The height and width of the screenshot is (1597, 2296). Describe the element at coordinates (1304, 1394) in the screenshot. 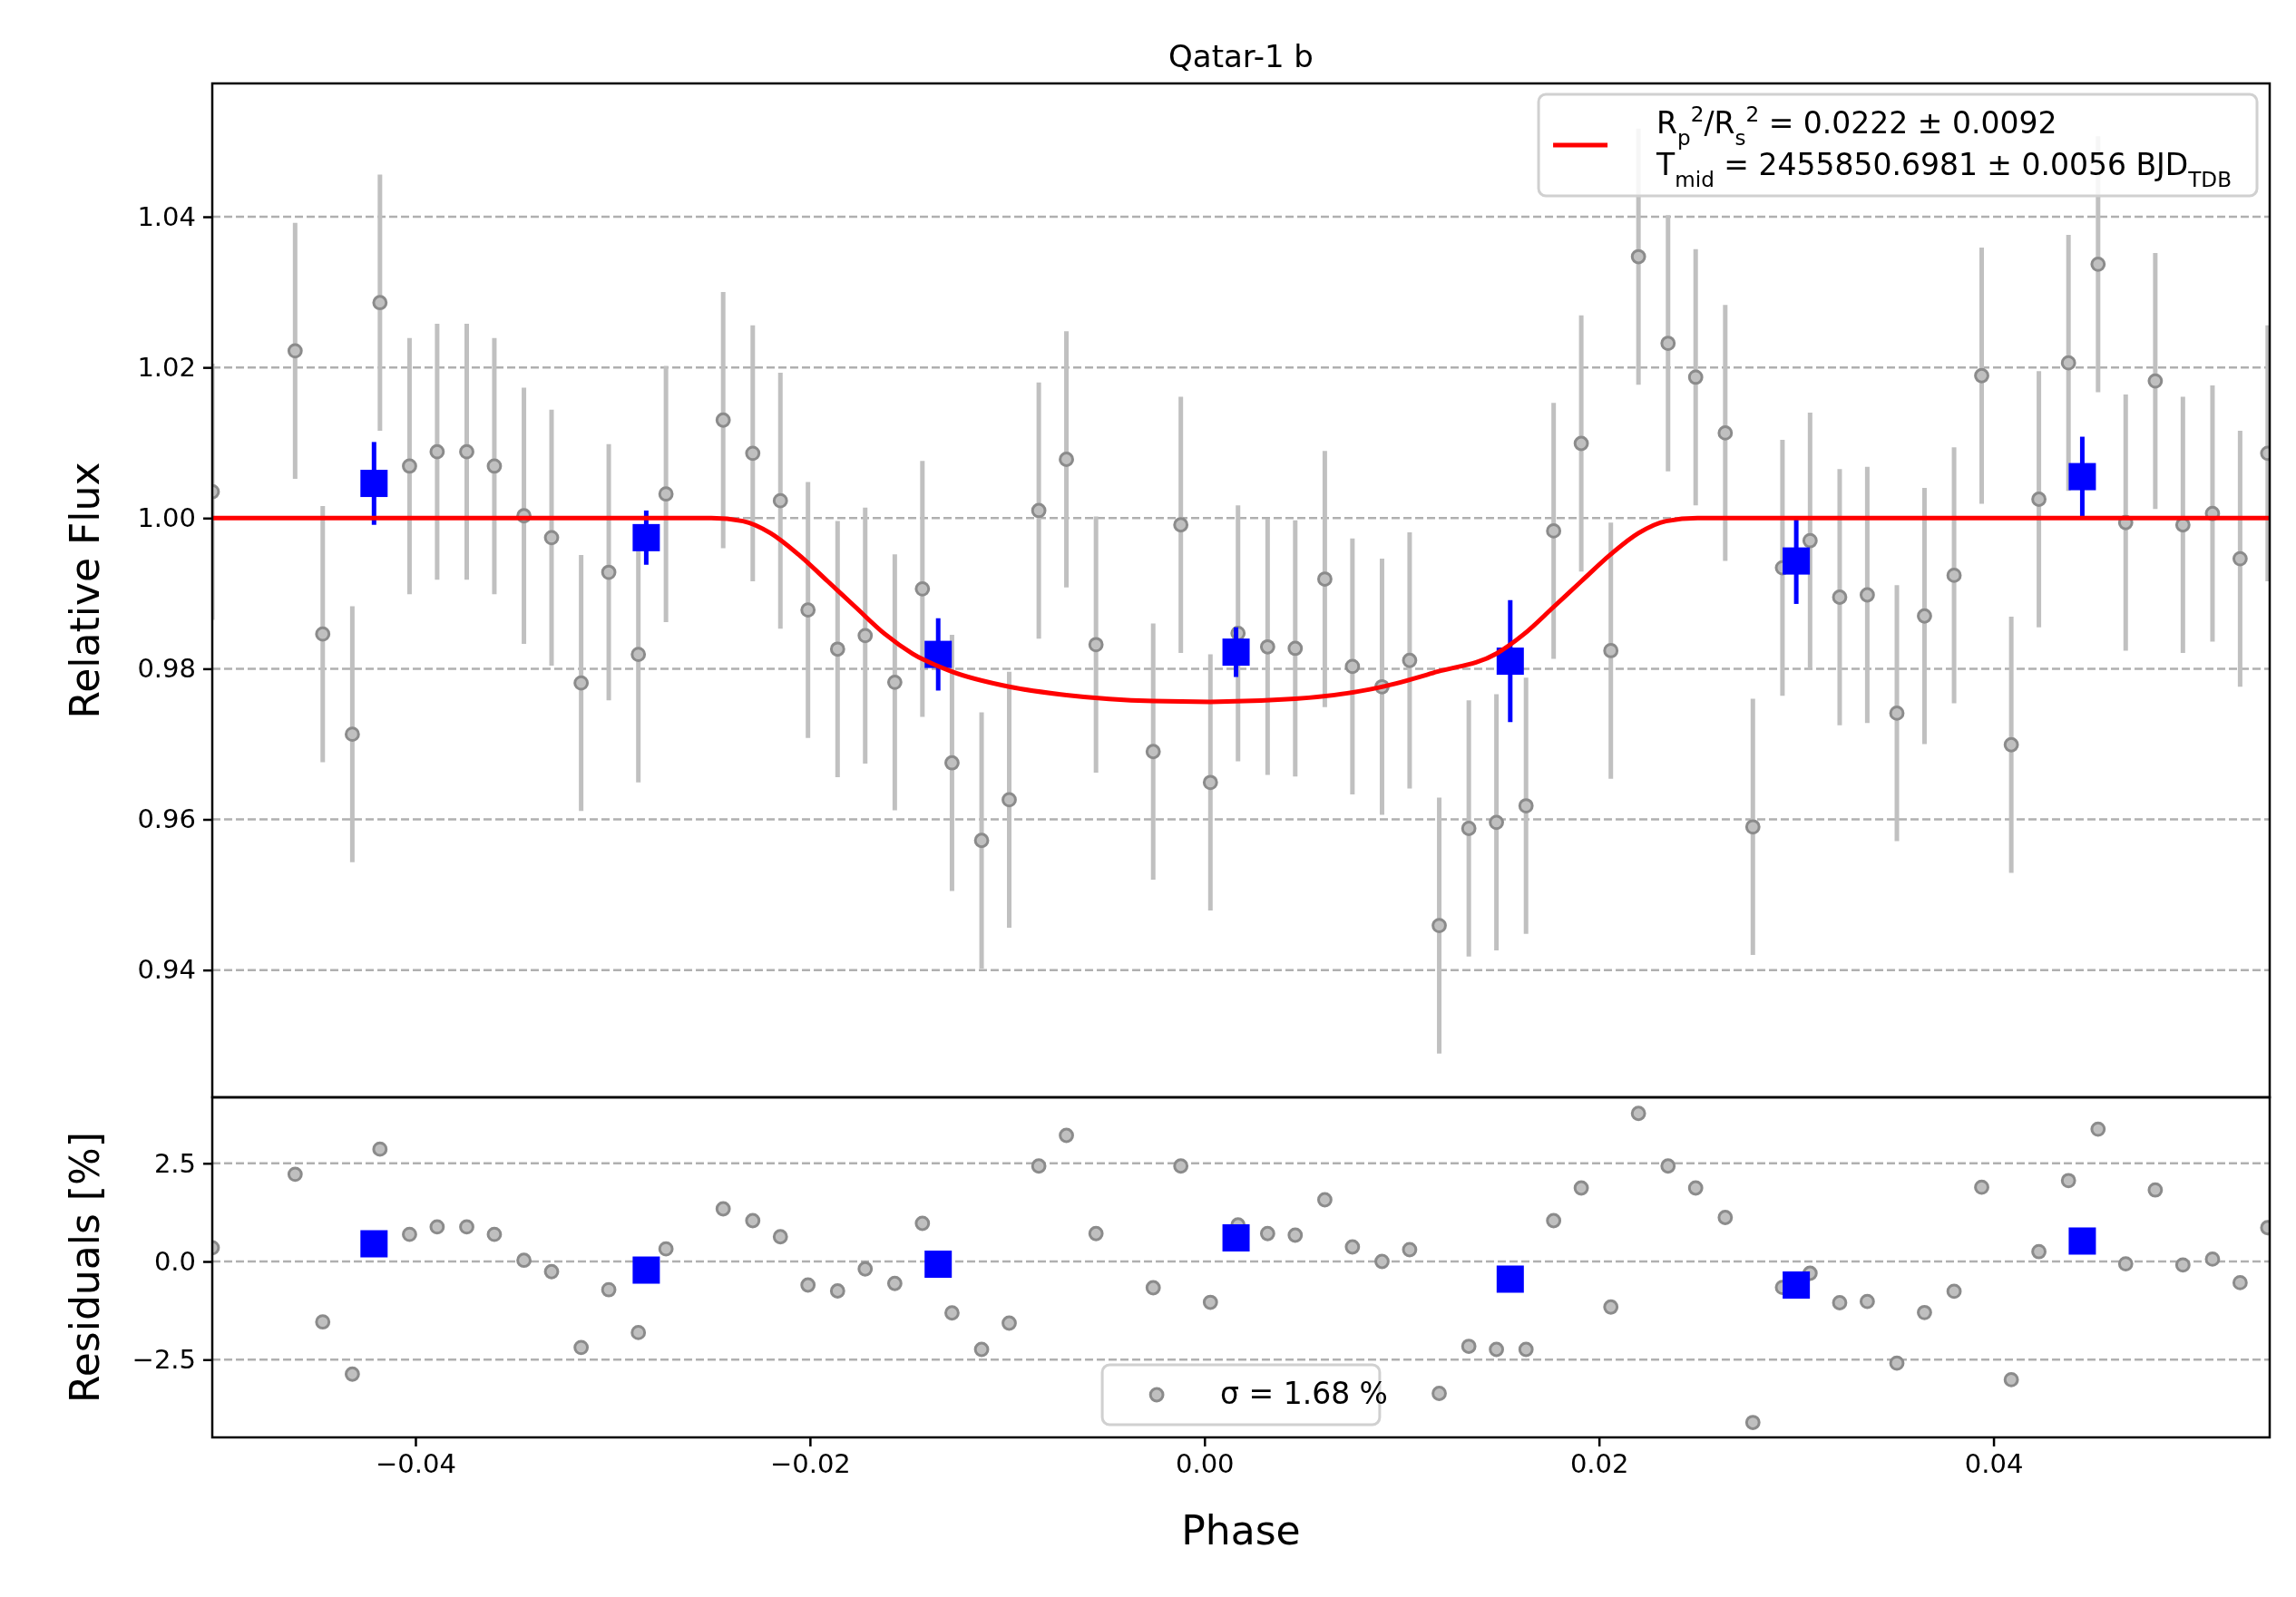

I see `legend-label: σ = 1.68 %` at that location.